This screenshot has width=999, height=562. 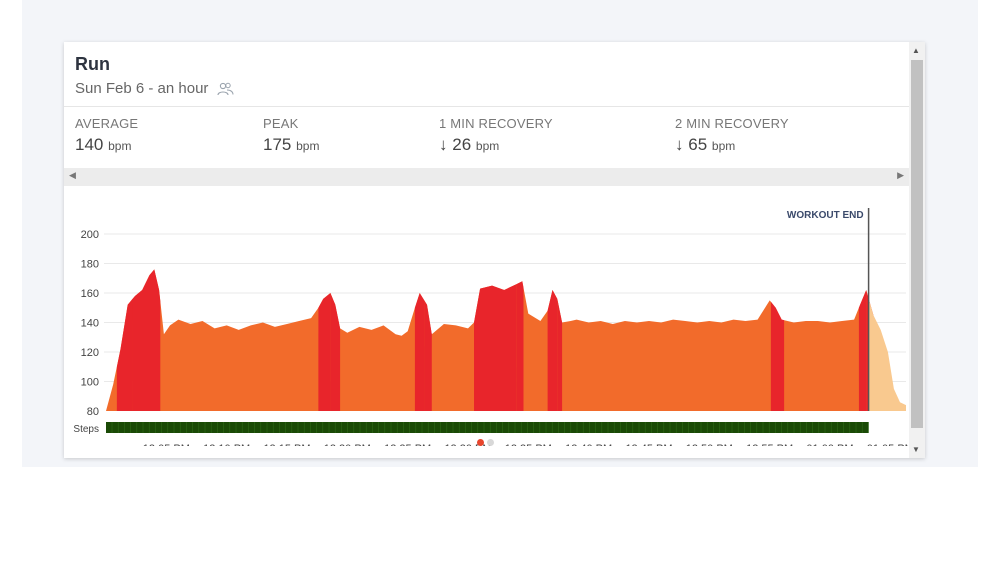 I want to click on x-tick-label: 12:20 PM, so click(x=347, y=444).